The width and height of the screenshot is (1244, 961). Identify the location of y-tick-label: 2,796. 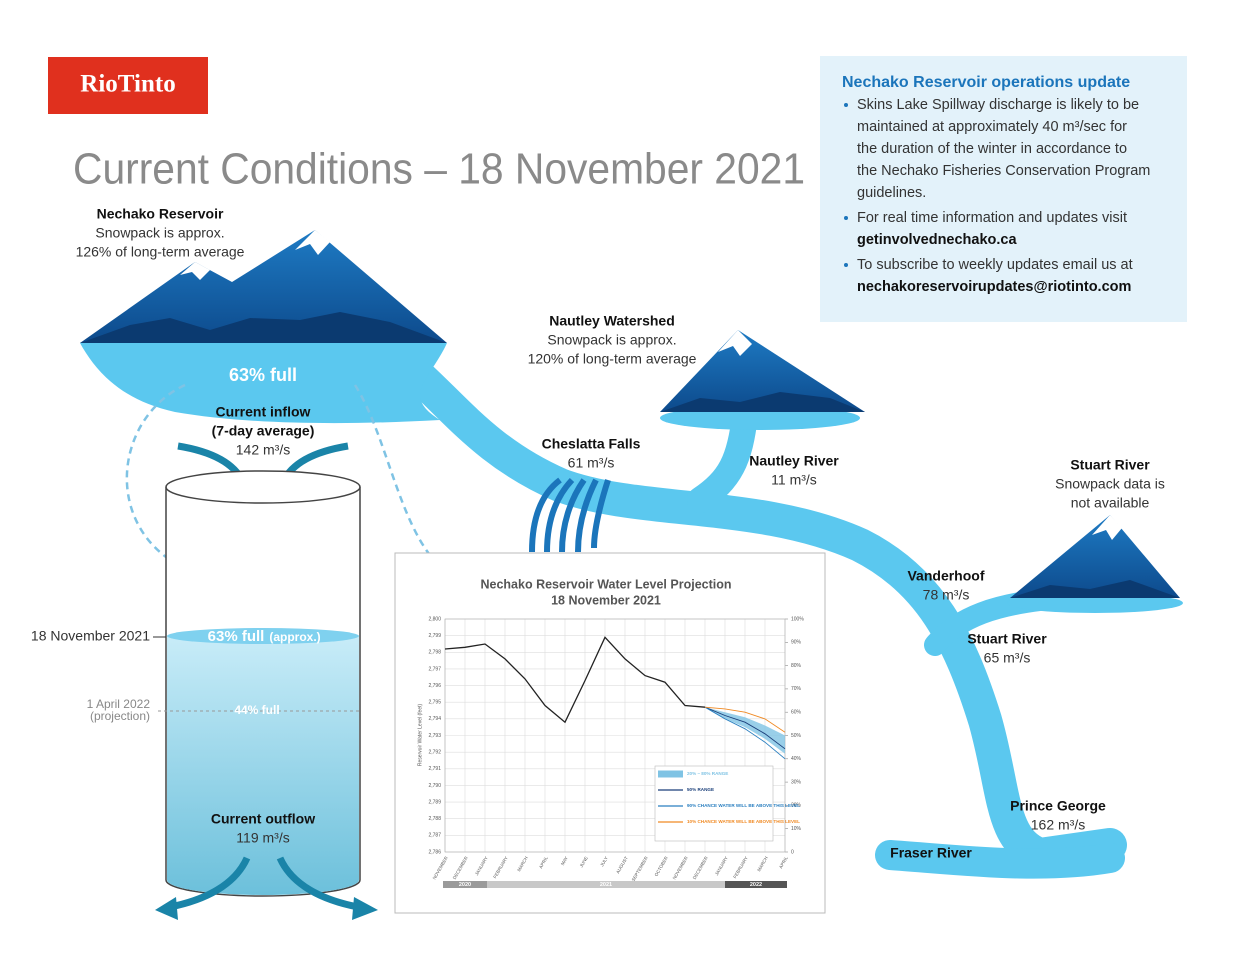
(434, 686).